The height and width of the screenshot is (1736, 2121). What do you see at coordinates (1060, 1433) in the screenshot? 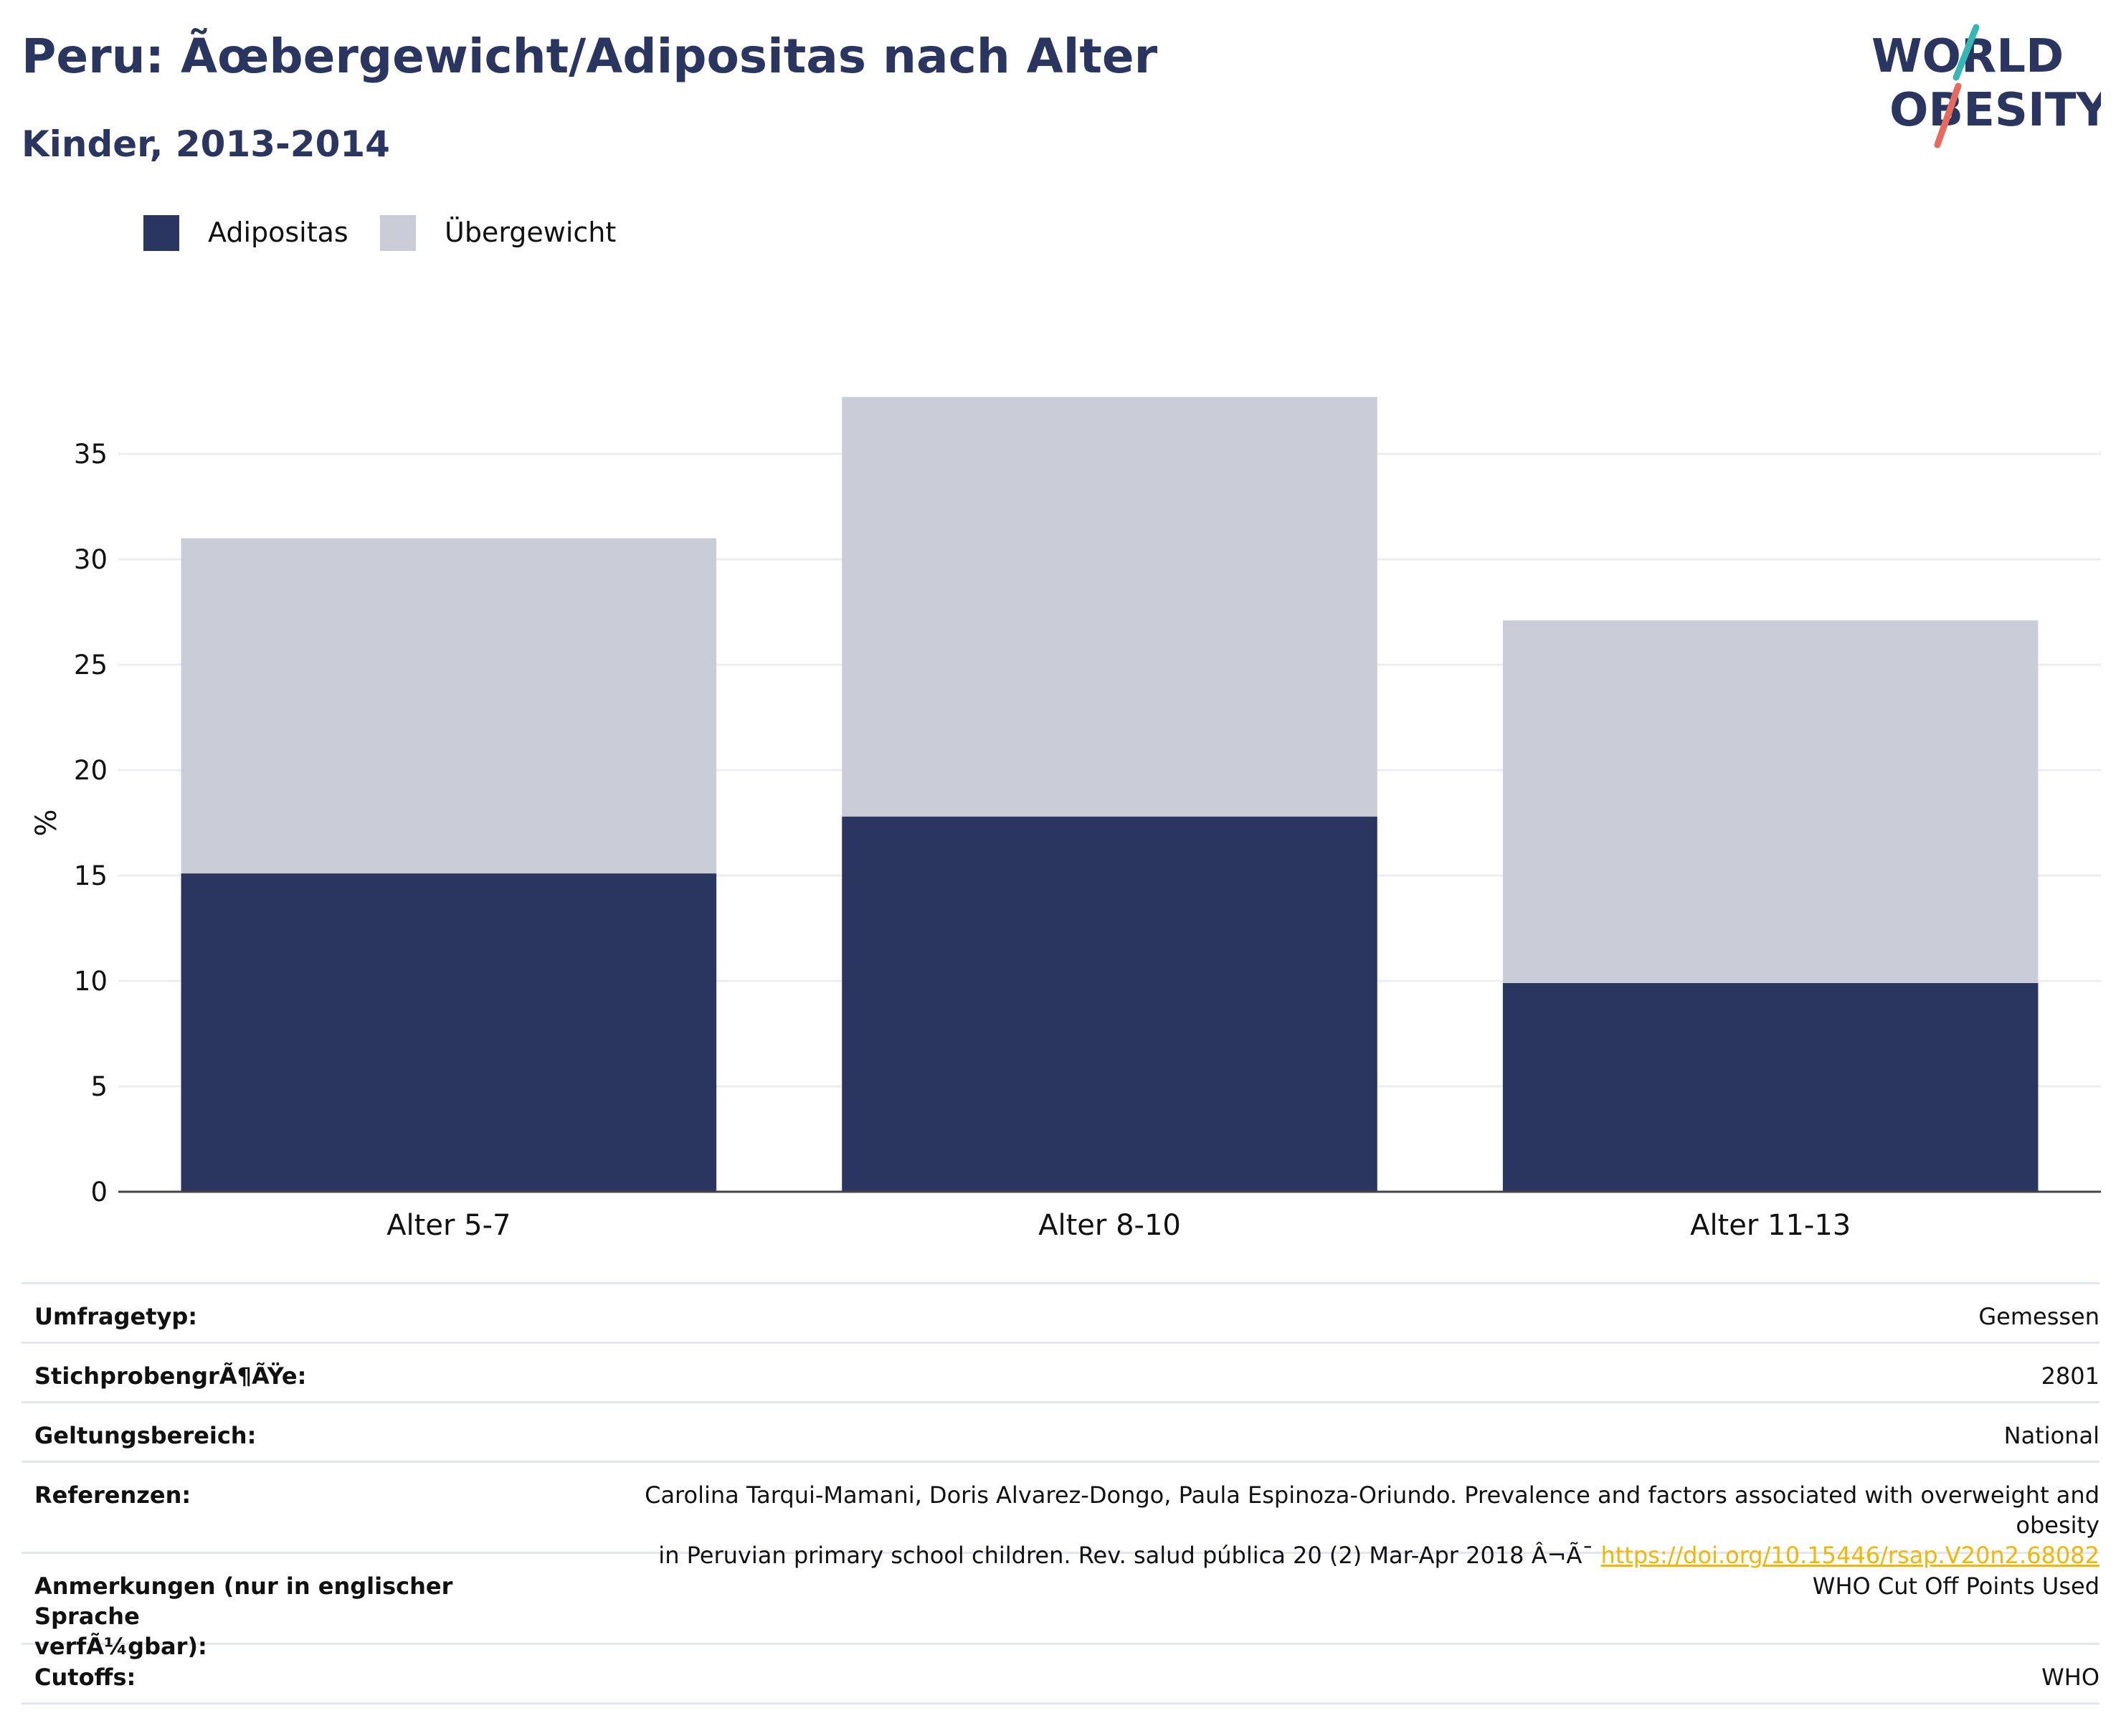
I see `info-row-scope: Geltungsbereich: National` at bounding box center [1060, 1433].